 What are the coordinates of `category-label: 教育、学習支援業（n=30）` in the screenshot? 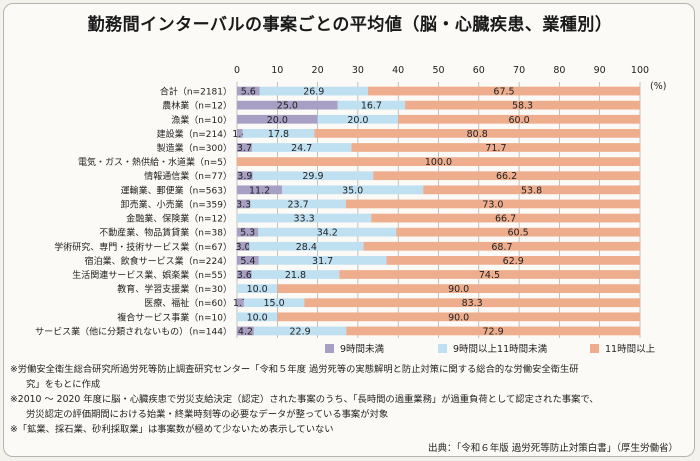 It's located at (174, 289).